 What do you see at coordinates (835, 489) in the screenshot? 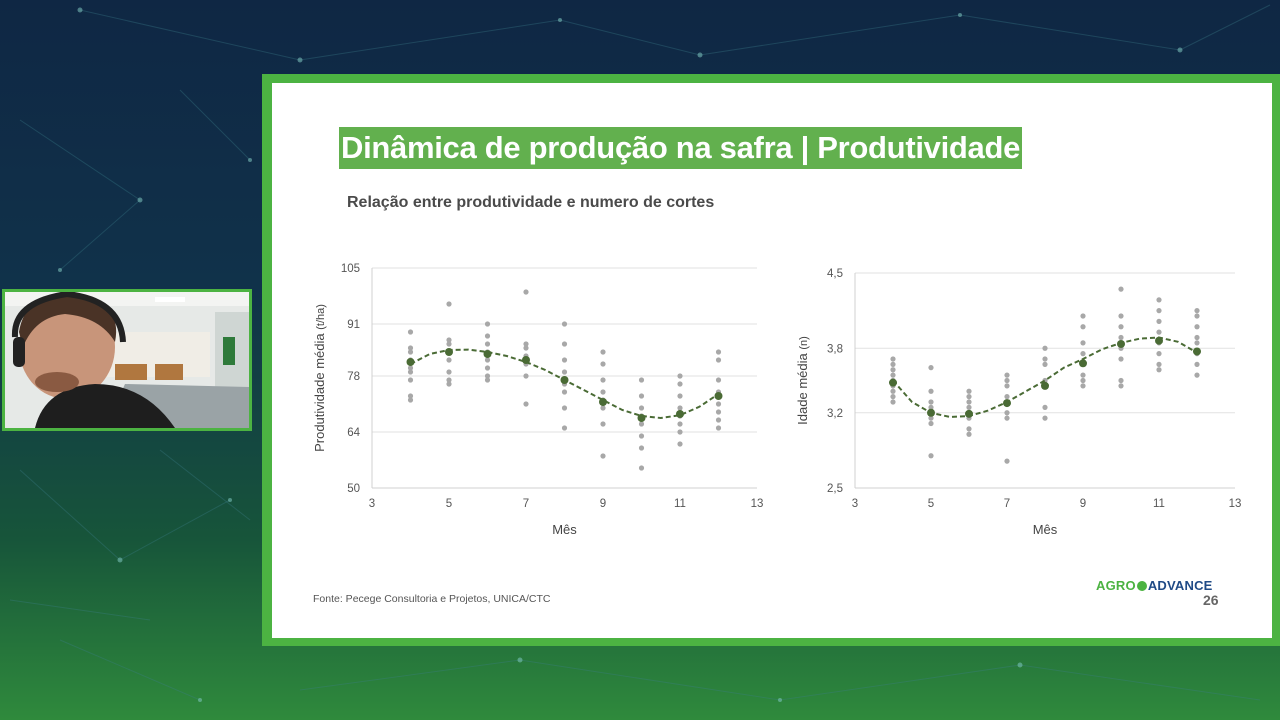
I see `y-tick-label: 2,5` at bounding box center [835, 489].